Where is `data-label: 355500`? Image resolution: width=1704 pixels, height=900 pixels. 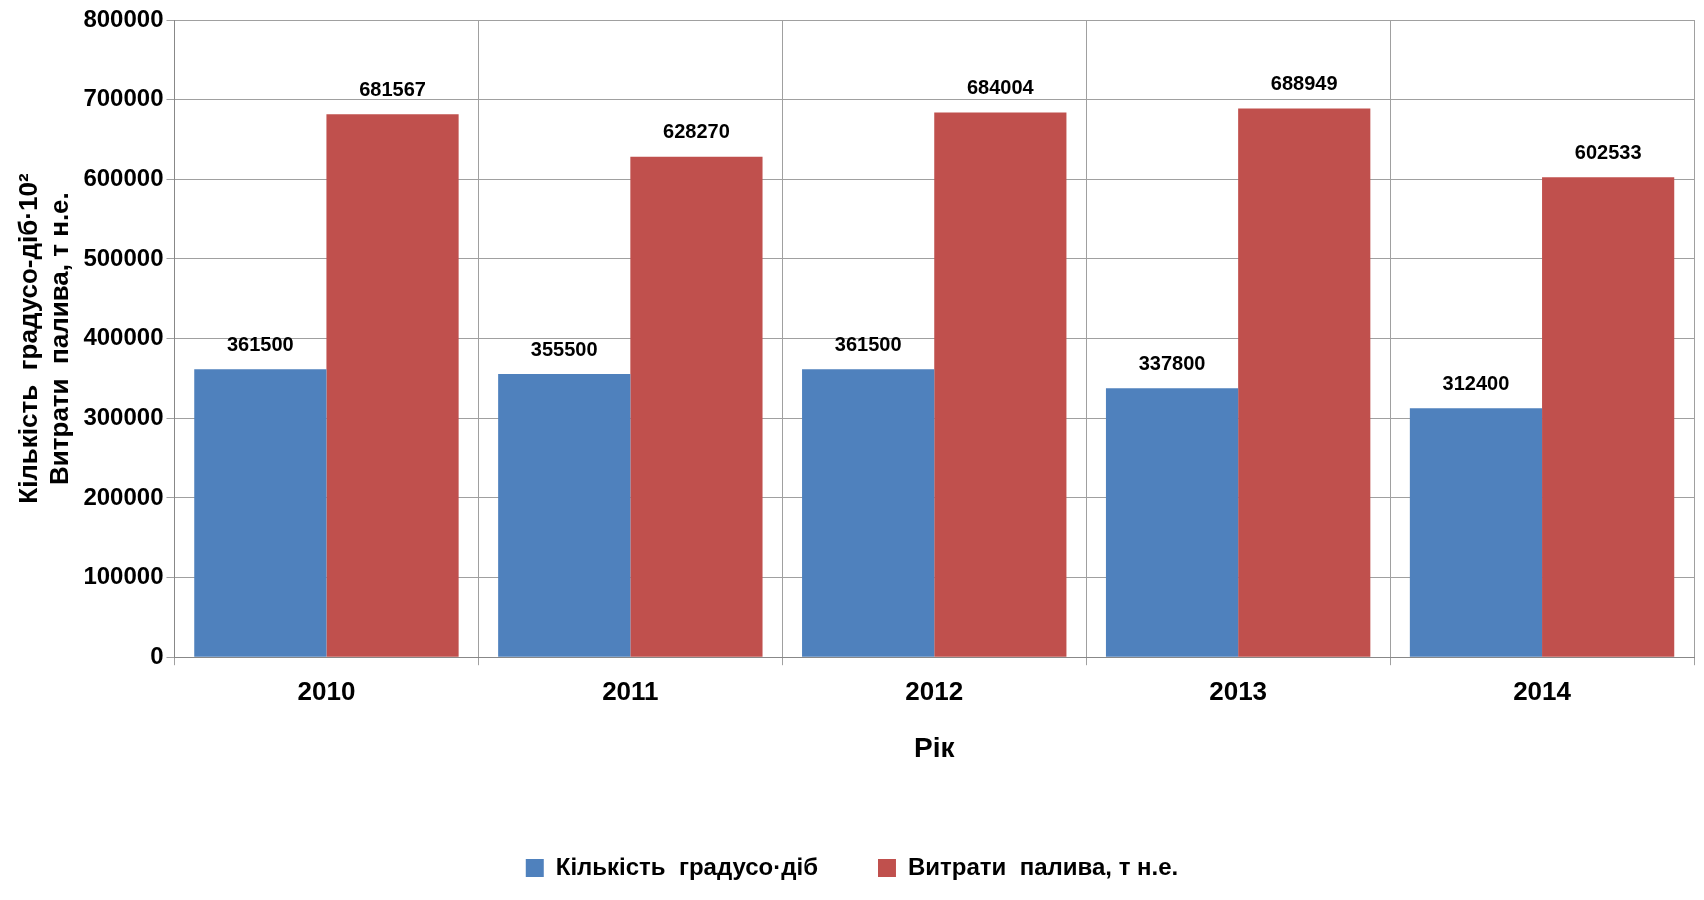
data-label: 355500 is located at coordinates (564, 348).